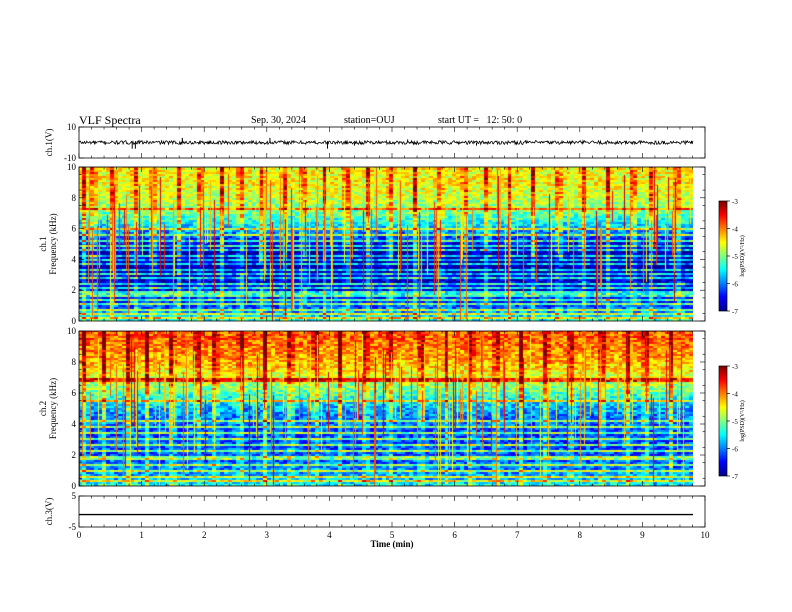 Image resolution: width=792 pixels, height=612 pixels. What do you see at coordinates (391, 544) in the screenshot?
I see `x-axis-label: Time (min)` at bounding box center [391, 544].